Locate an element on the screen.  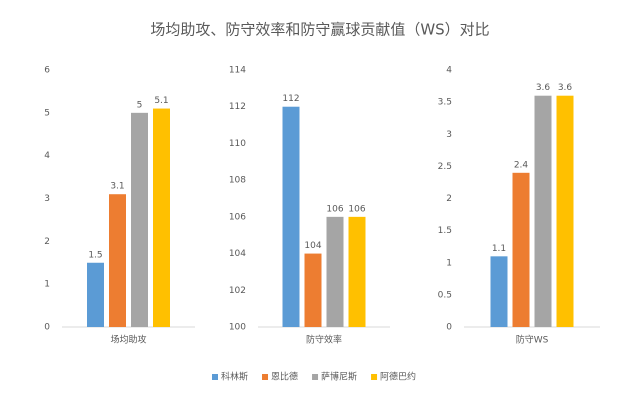
x-axis-label: 防守效率 is located at coordinates (324, 340).